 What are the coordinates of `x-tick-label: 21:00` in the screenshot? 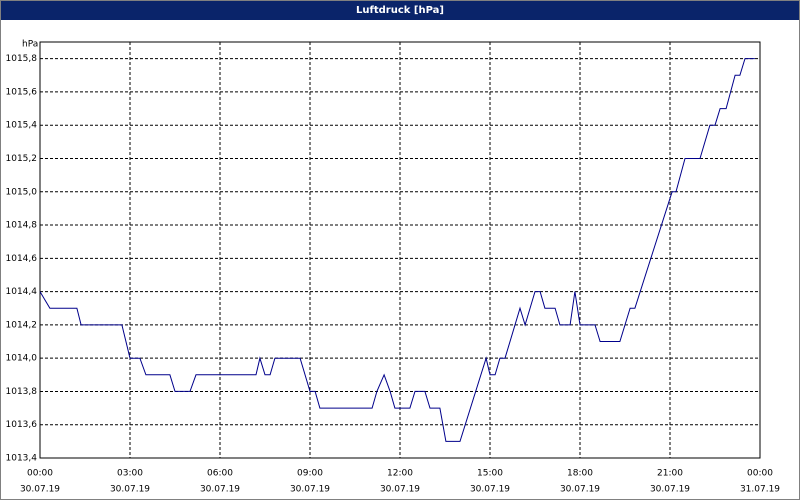 It's located at (670, 474).